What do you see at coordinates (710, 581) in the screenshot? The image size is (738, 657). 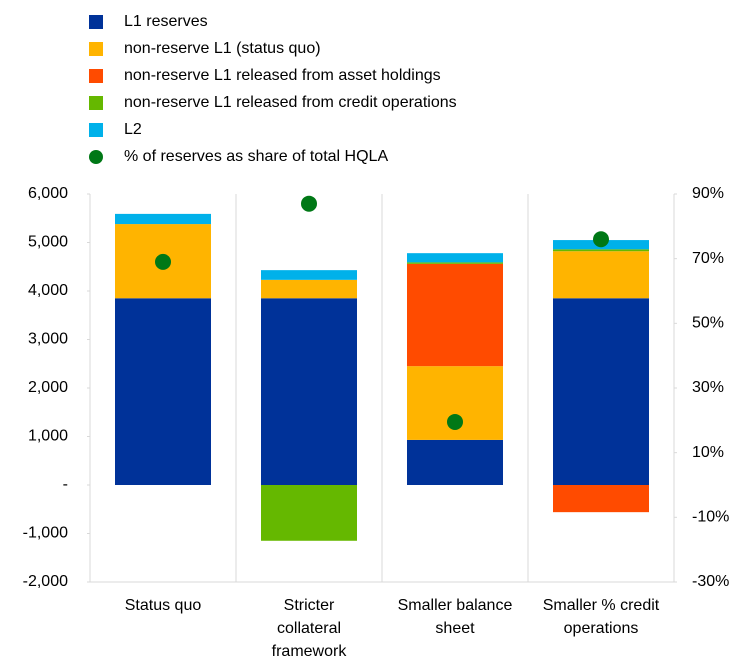 I see `y2-tick-label: -30%` at bounding box center [710, 581].